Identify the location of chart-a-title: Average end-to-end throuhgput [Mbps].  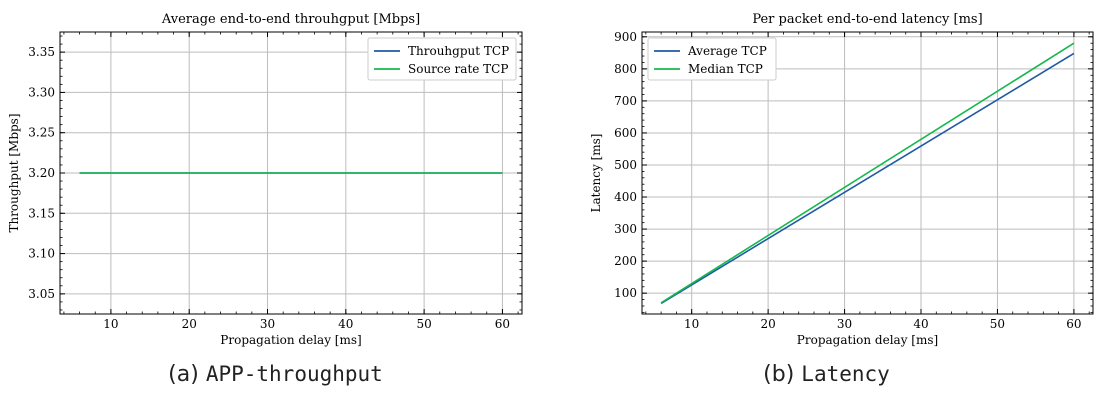
(290, 19).